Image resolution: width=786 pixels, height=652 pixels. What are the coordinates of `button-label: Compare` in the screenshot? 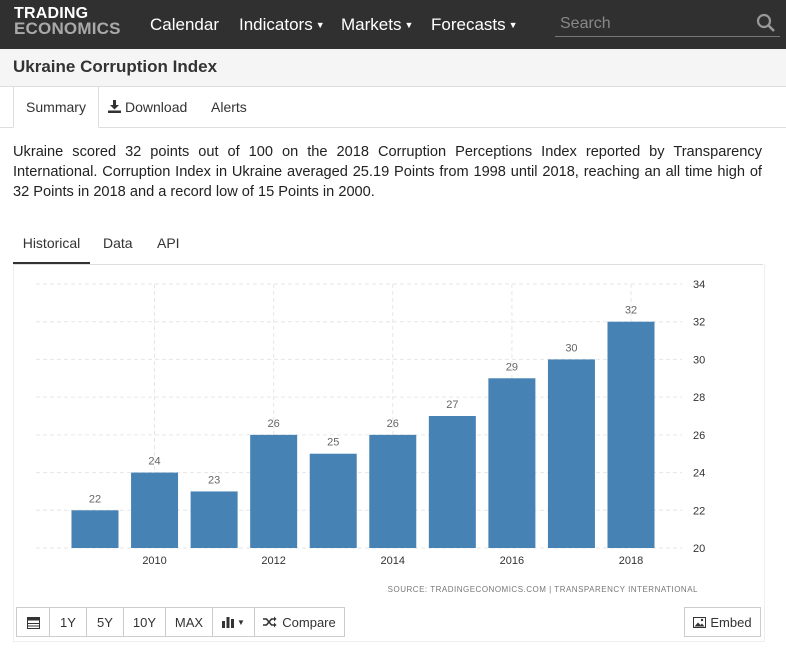 It's located at (309, 622).